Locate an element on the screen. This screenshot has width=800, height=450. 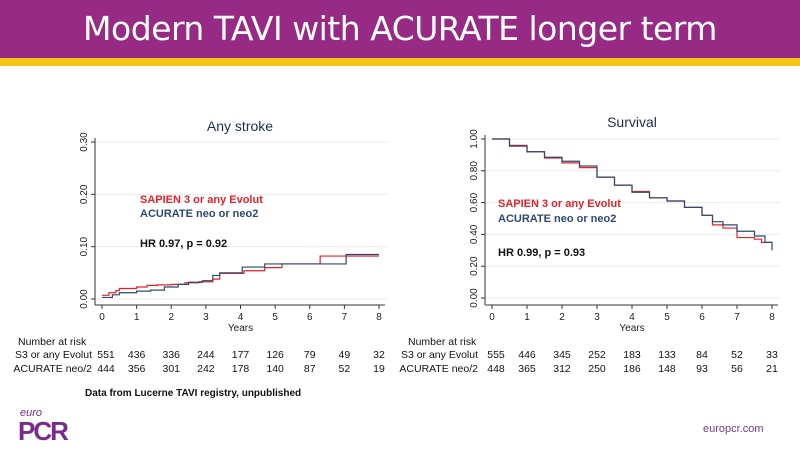
risk-value: 436 is located at coordinates (136, 355).